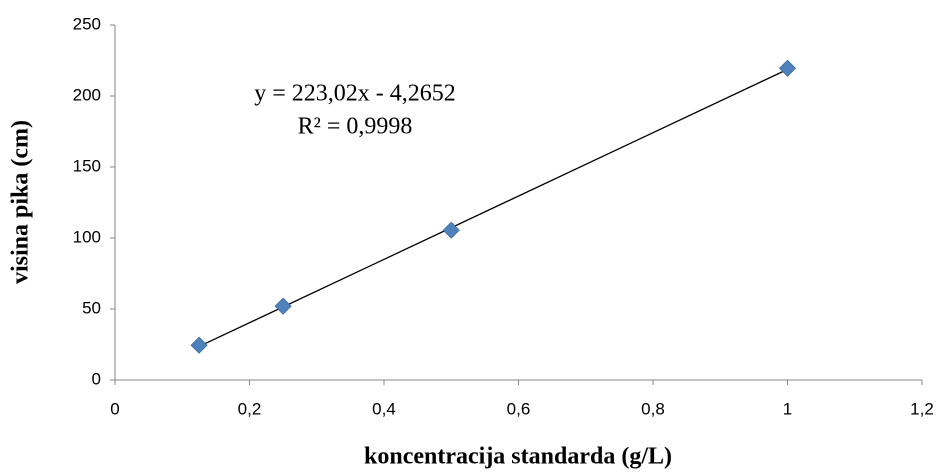  What do you see at coordinates (114, 408) in the screenshot?
I see `x-tick-label: 0` at bounding box center [114, 408].